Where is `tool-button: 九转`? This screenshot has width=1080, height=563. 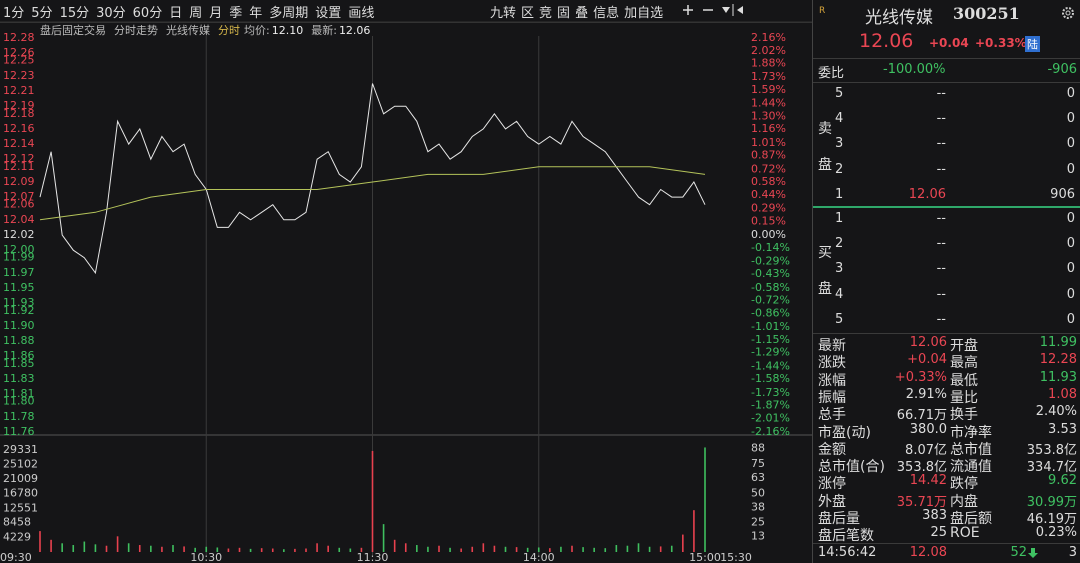 tool-button: 九转 is located at coordinates (503, 13).